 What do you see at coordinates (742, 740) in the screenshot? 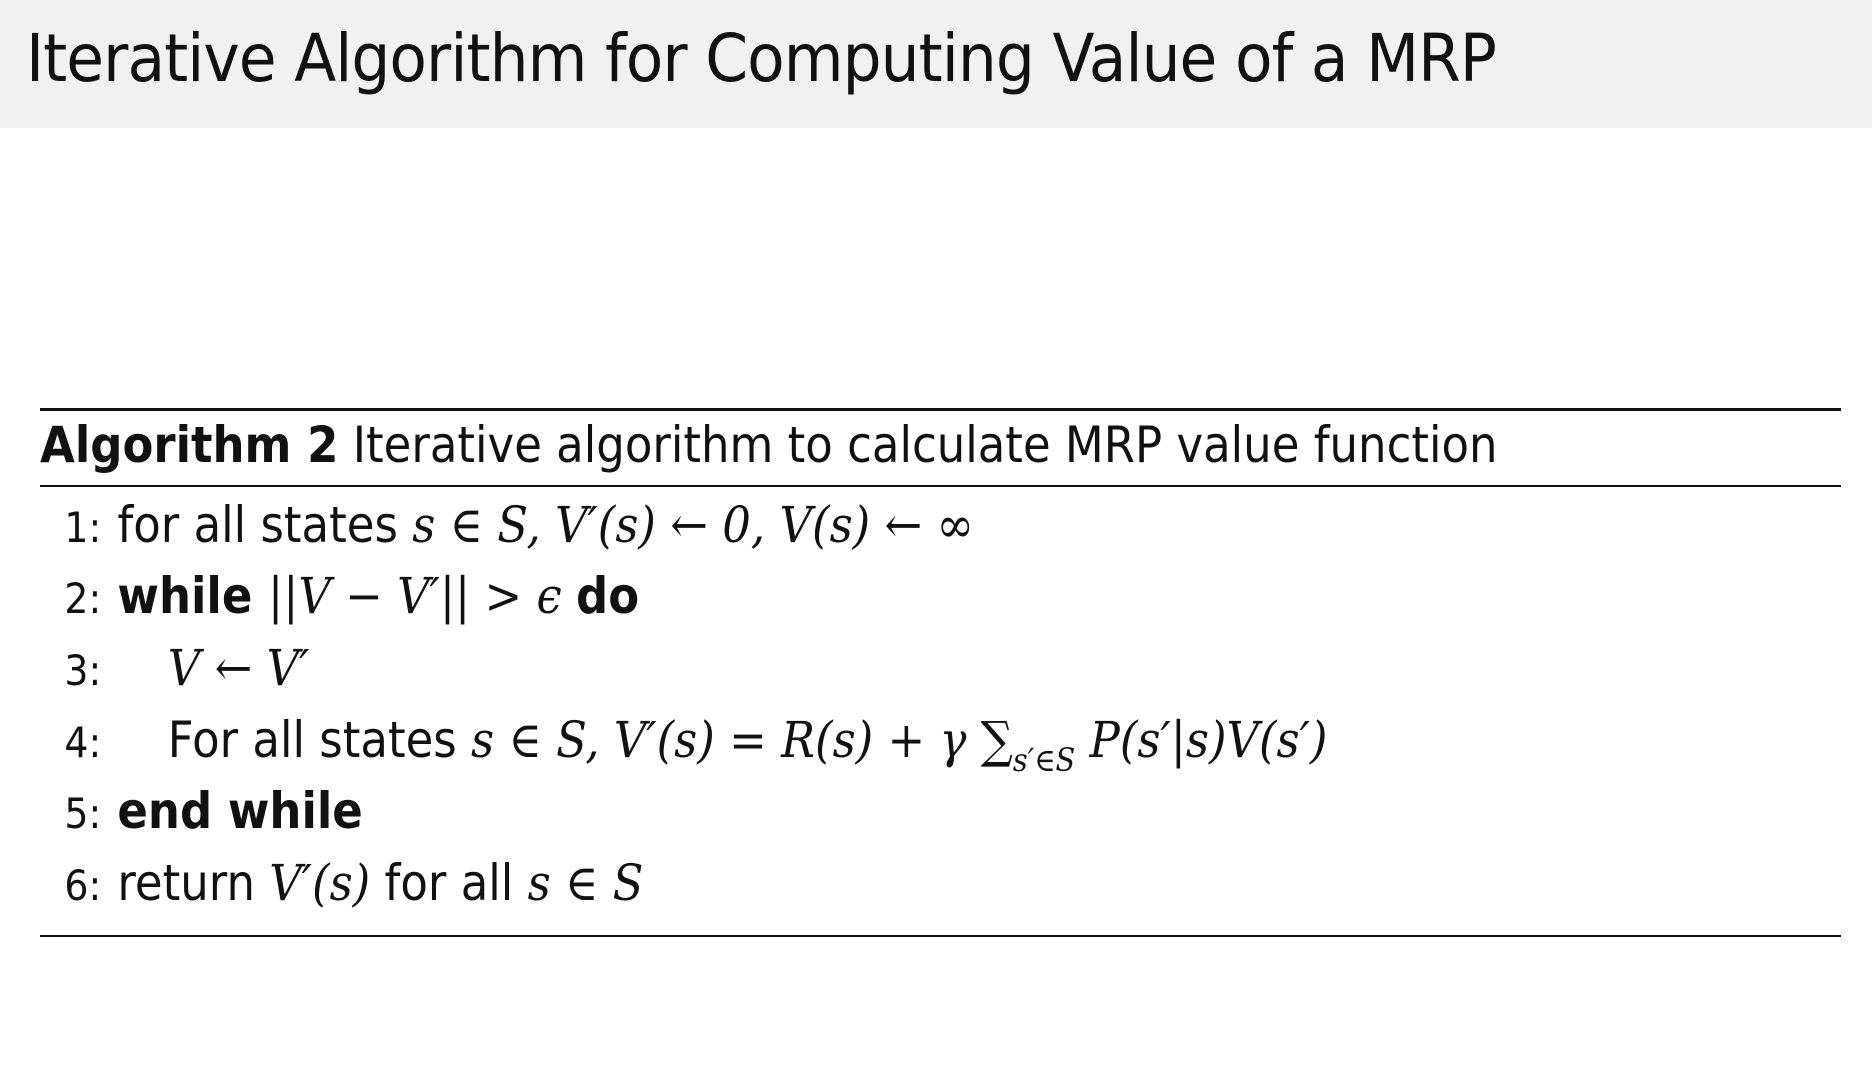
I see `math-expression: s ∈ S, V′(s) = R(s) + γ ∑` at bounding box center [742, 740].